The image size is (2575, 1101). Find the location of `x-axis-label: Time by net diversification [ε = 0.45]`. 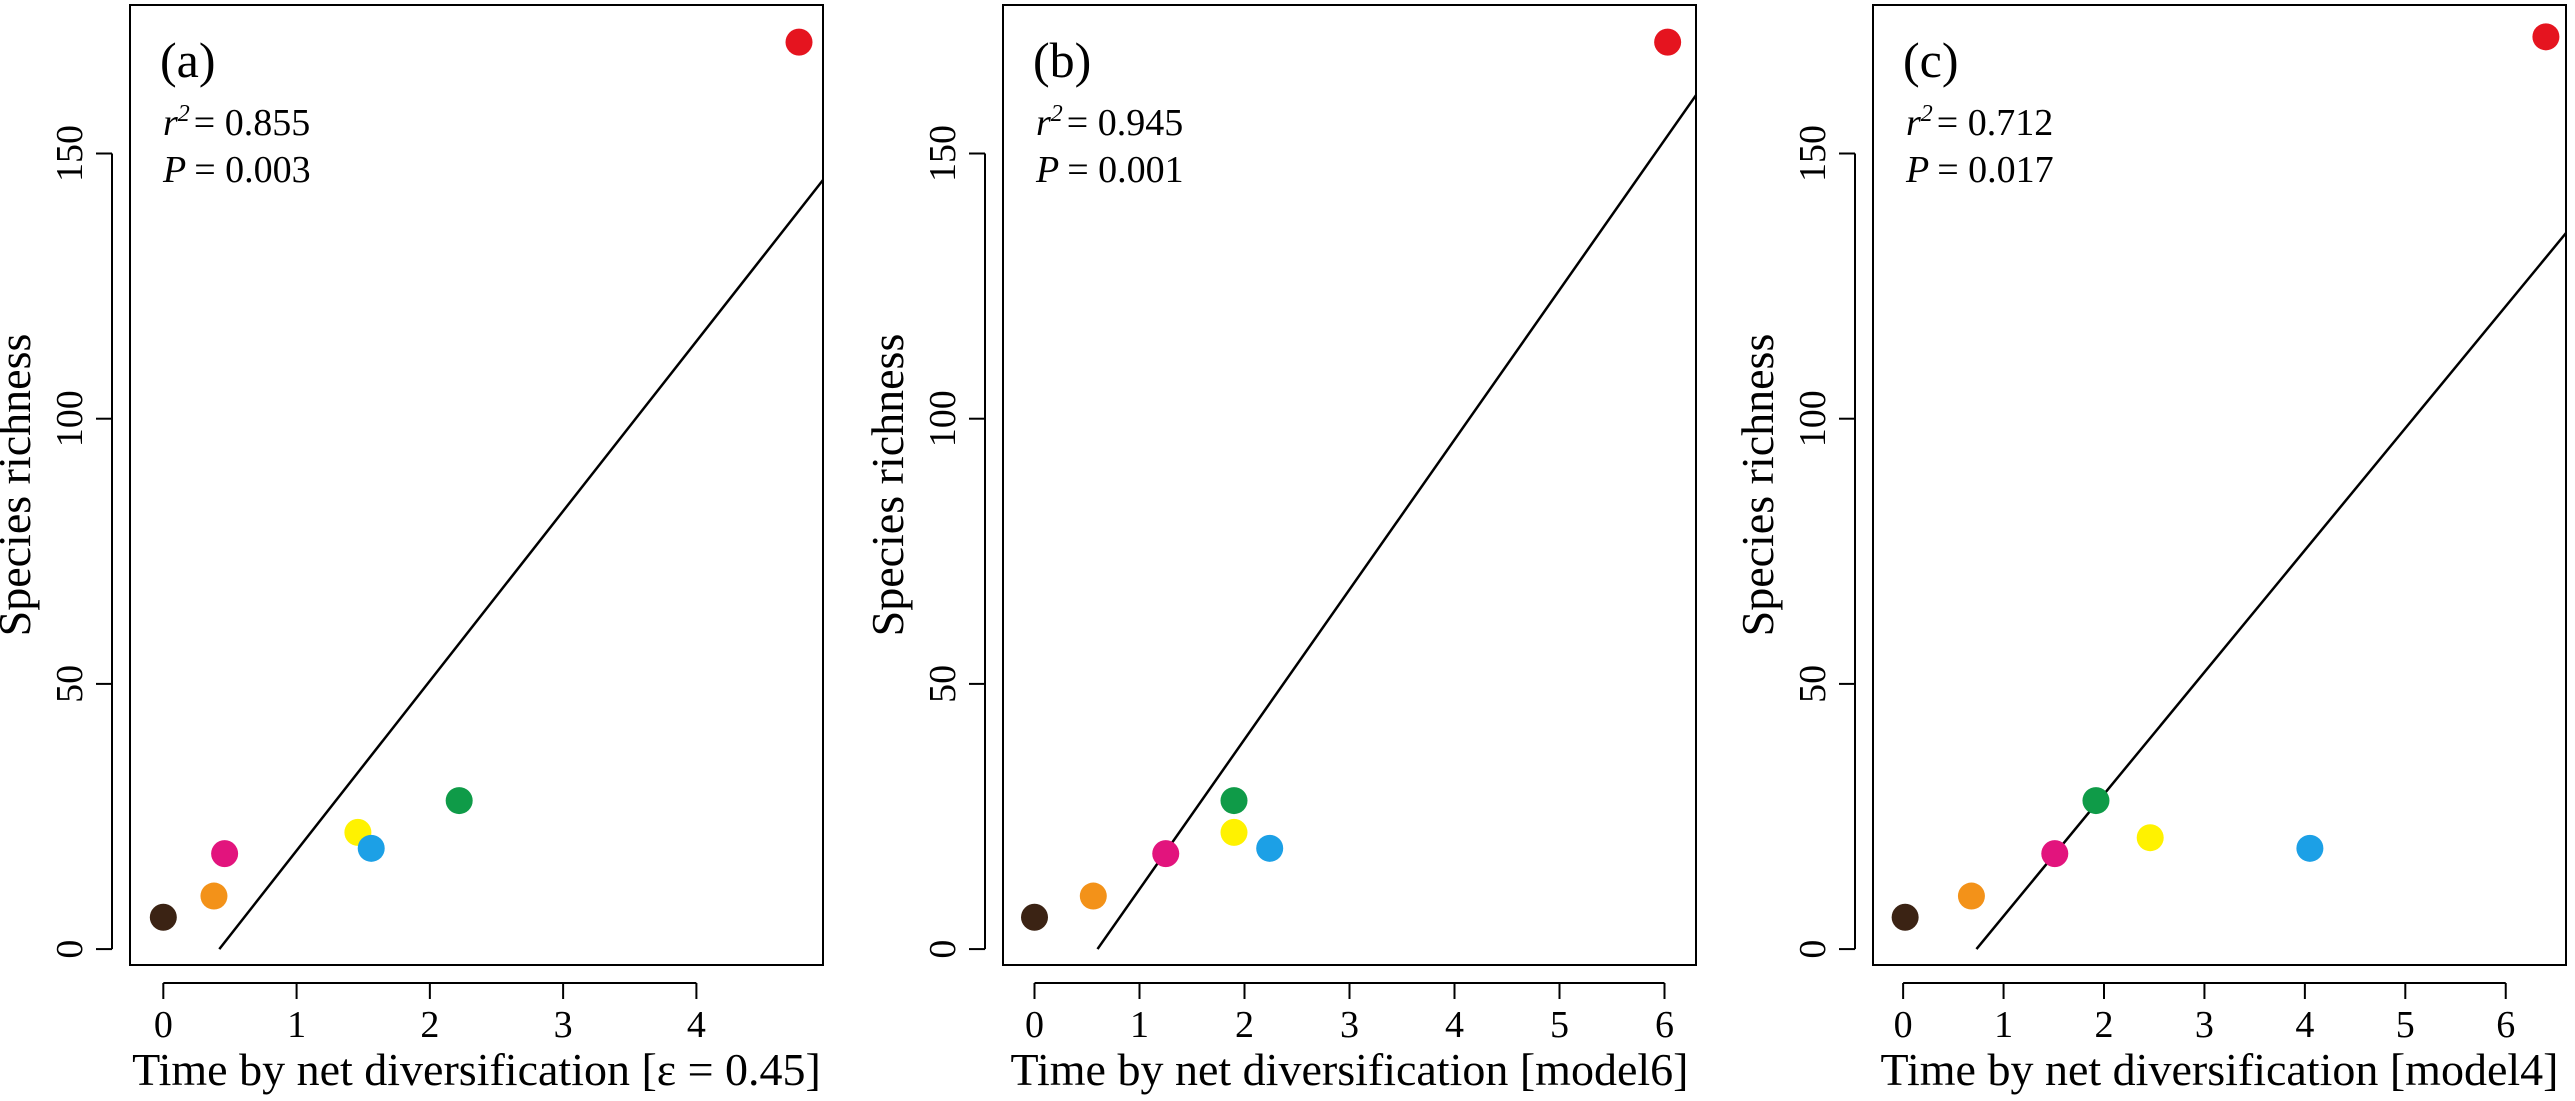

x-axis-label: Time by net diversification [ε = 0.45] is located at coordinates (476, 1069).